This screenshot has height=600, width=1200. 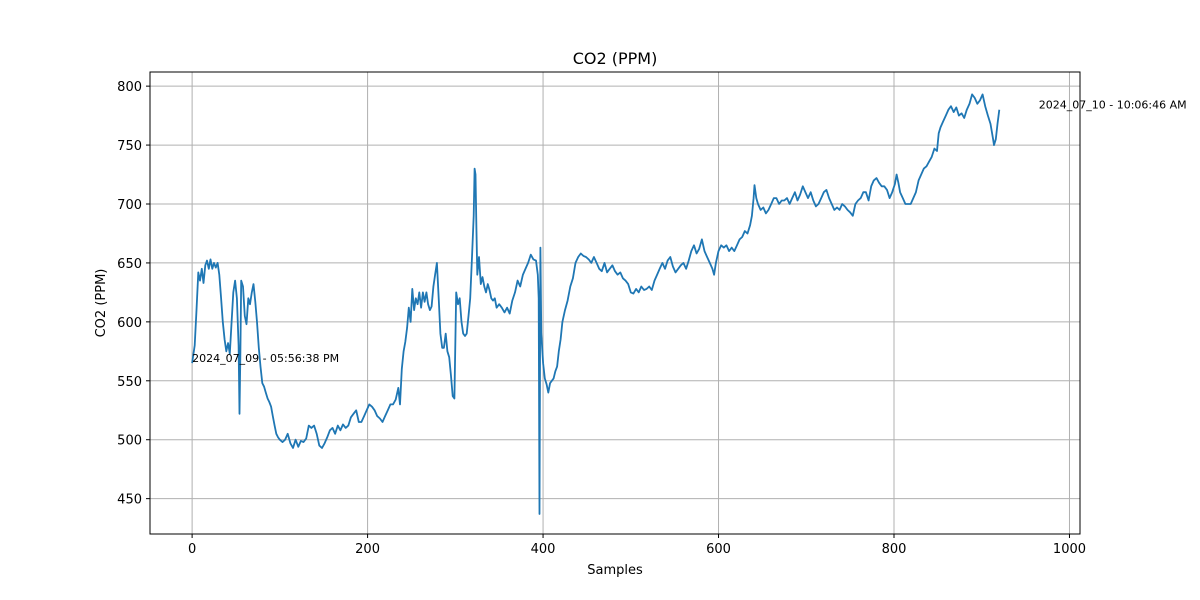 I want to click on x-tick-label: 800, so click(x=894, y=549).